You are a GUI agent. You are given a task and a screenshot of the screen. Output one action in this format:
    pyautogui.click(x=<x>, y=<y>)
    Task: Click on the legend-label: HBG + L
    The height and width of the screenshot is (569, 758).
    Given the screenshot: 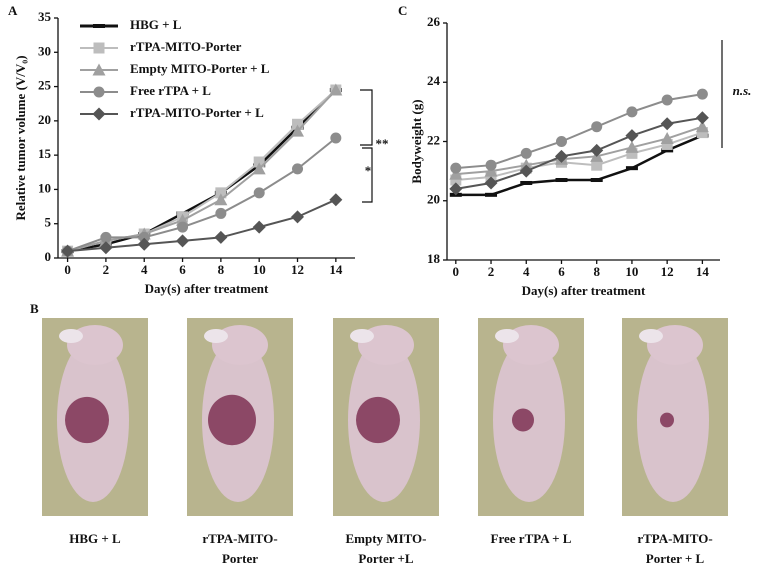 What is the action you would take?
    pyautogui.click(x=156, y=24)
    